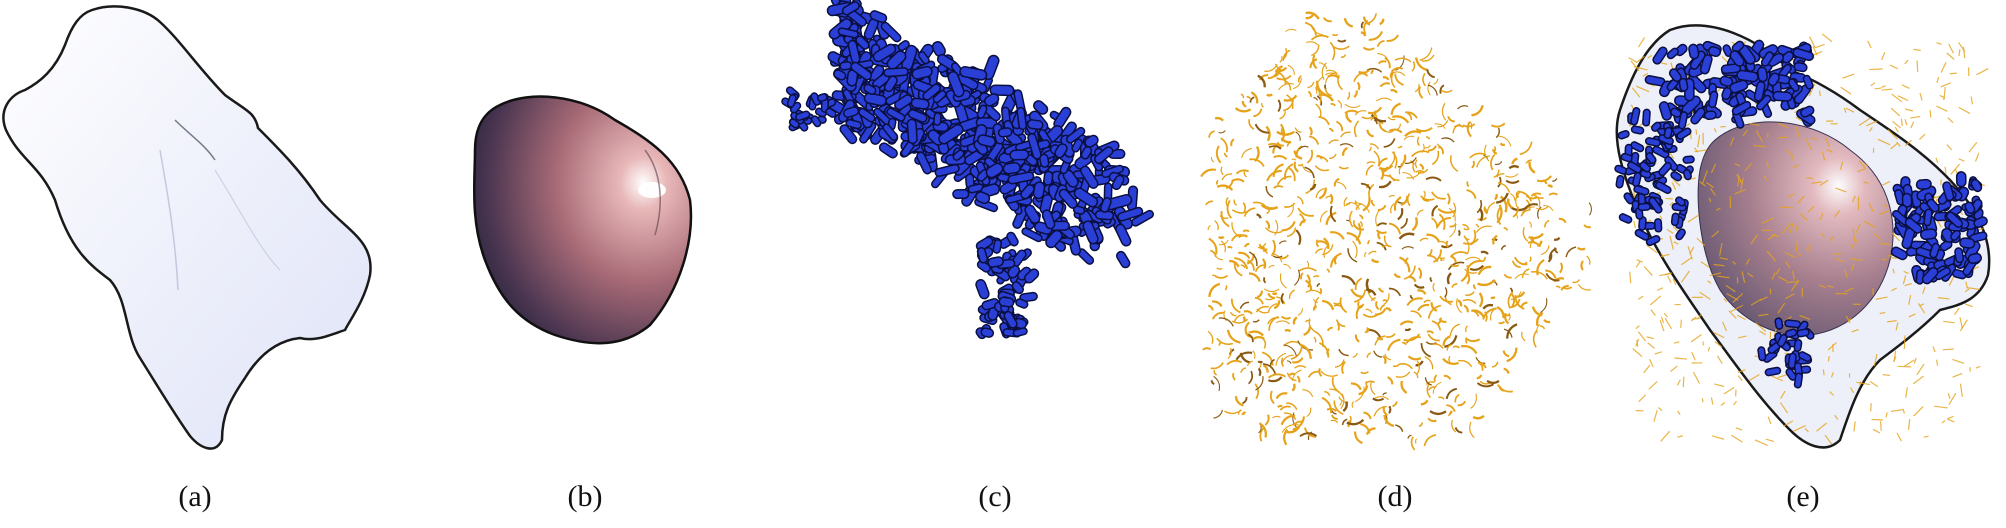  I want to click on caption-b: (b), so click(585, 496).